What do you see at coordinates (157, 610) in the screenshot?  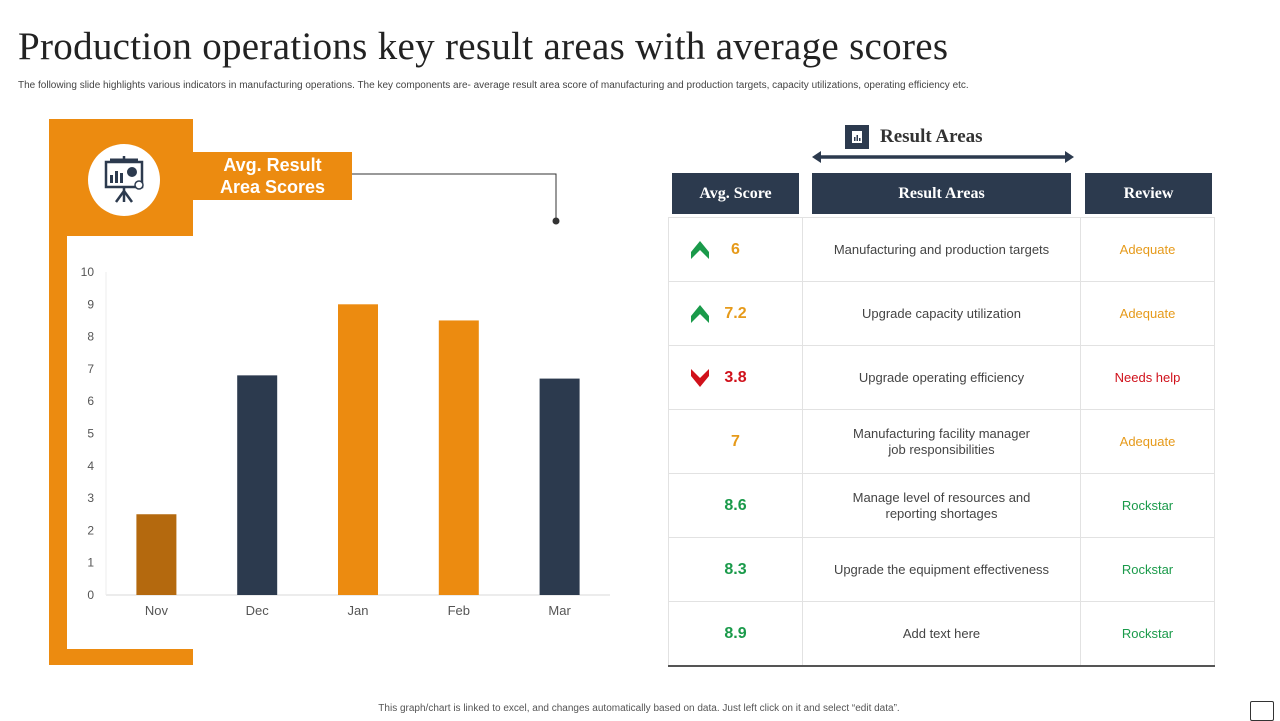 I see `x-tick-label: Nov` at bounding box center [157, 610].